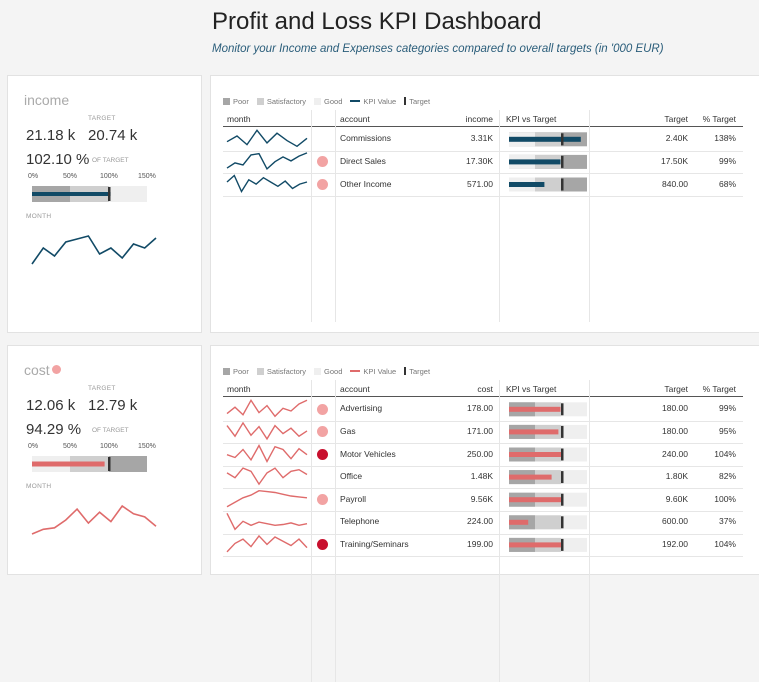 This screenshot has width=759, height=682. Describe the element at coordinates (675, 543) in the screenshot. I see `account-target: 192.00` at that location.